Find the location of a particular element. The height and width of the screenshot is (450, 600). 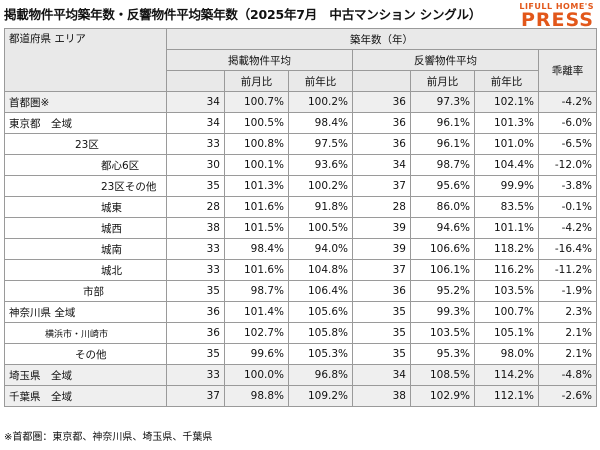

listing-mom-cell: 98.4% is located at coordinates (256, 249).